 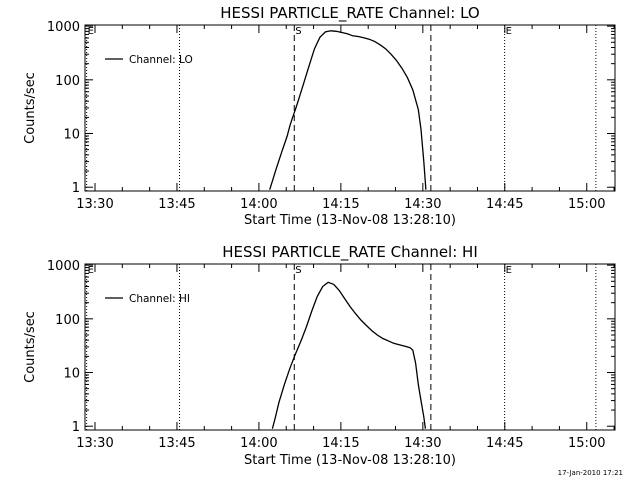 What do you see at coordinates (349, 13) in the screenshot?
I see `chart-title: HESSI PARTICLE_RATE Channel: LO` at bounding box center [349, 13].